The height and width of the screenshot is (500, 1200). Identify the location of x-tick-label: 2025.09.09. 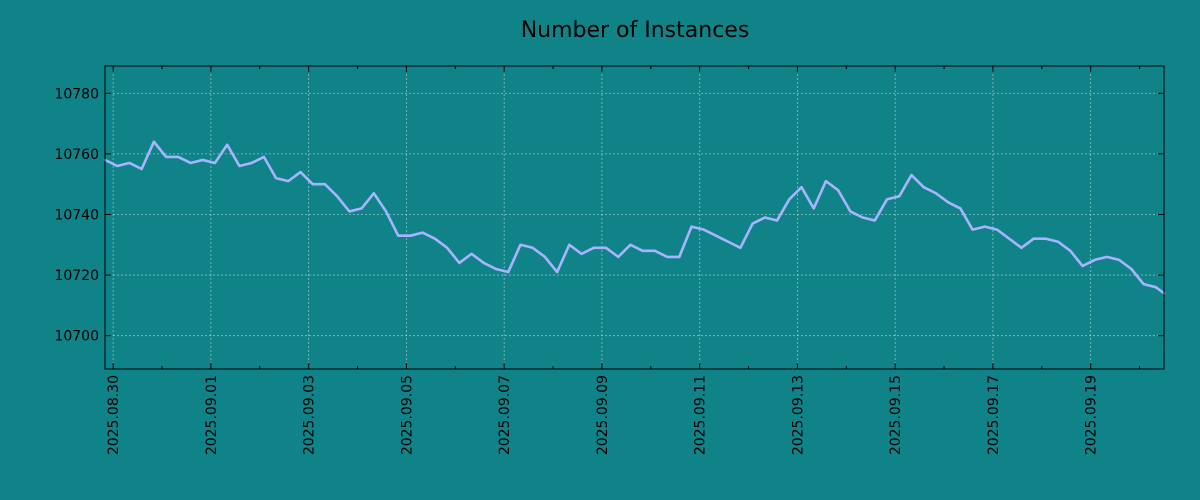
(603, 415).